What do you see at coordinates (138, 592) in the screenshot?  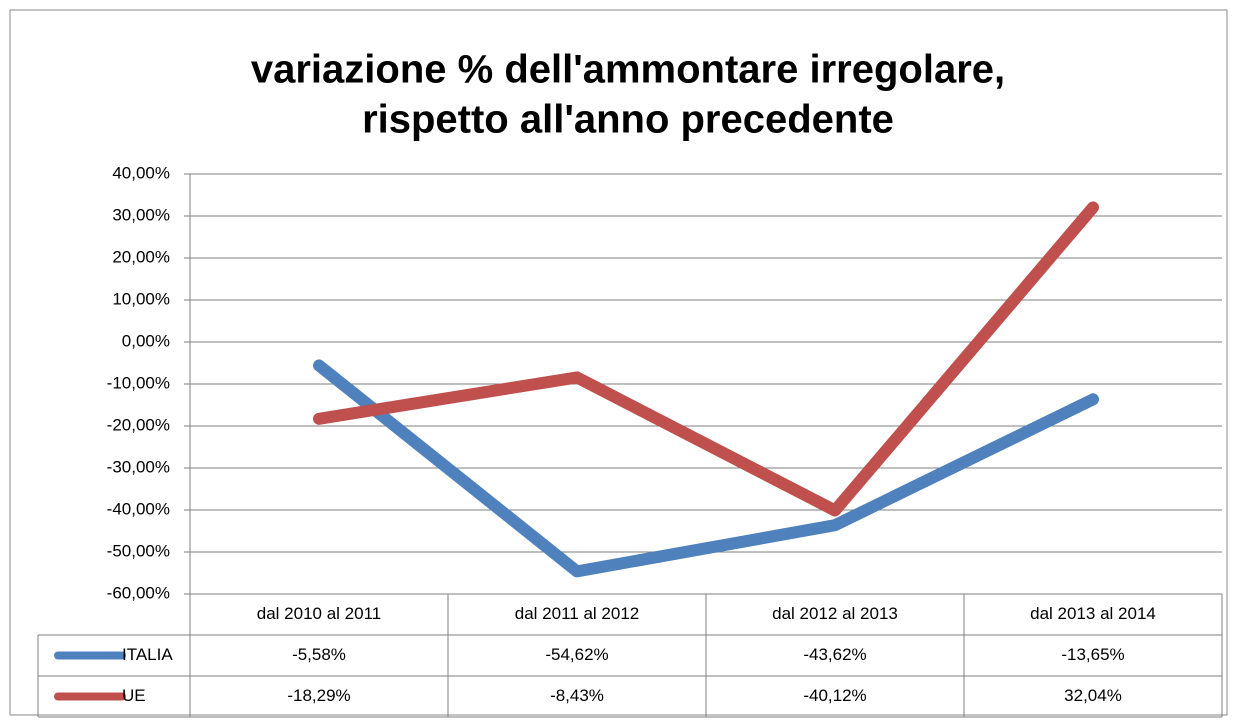 I see `y-tick-label: -60,00%` at bounding box center [138, 592].